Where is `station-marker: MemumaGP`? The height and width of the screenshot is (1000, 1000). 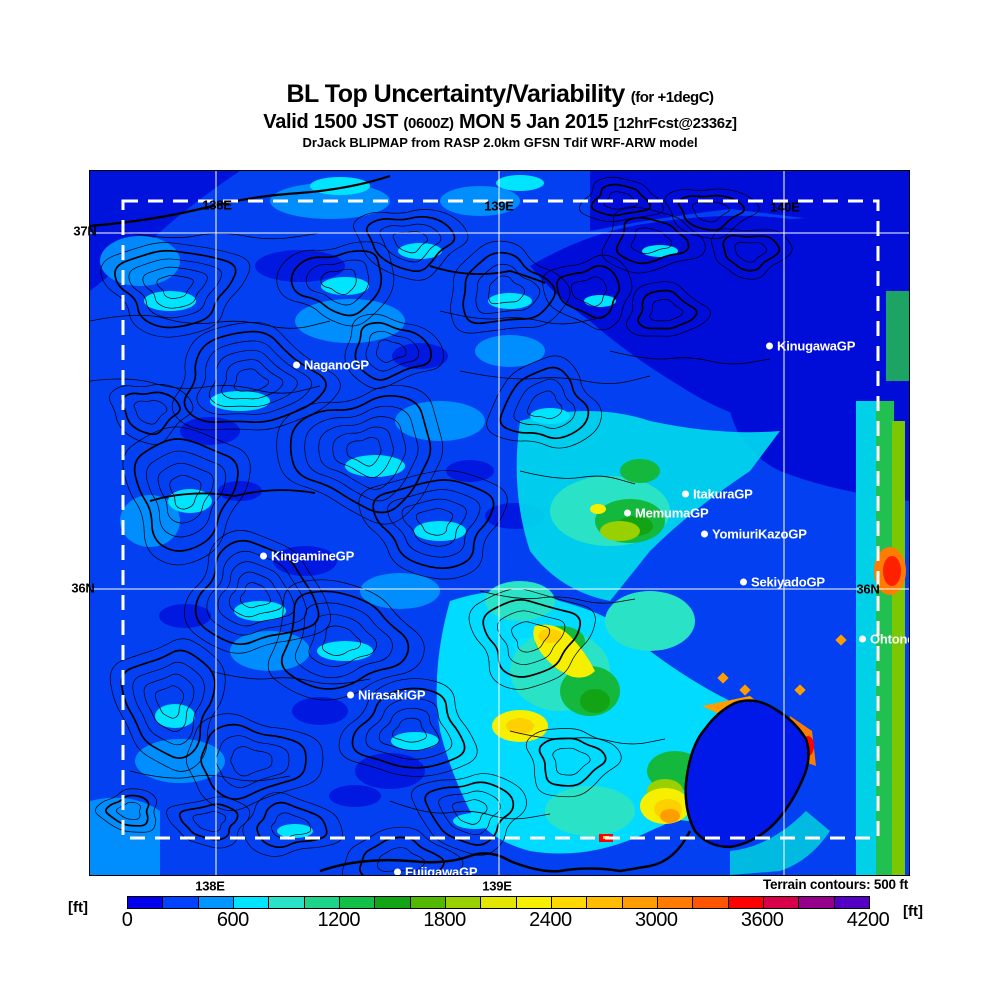
station-marker: MemumaGP is located at coordinates (666, 513).